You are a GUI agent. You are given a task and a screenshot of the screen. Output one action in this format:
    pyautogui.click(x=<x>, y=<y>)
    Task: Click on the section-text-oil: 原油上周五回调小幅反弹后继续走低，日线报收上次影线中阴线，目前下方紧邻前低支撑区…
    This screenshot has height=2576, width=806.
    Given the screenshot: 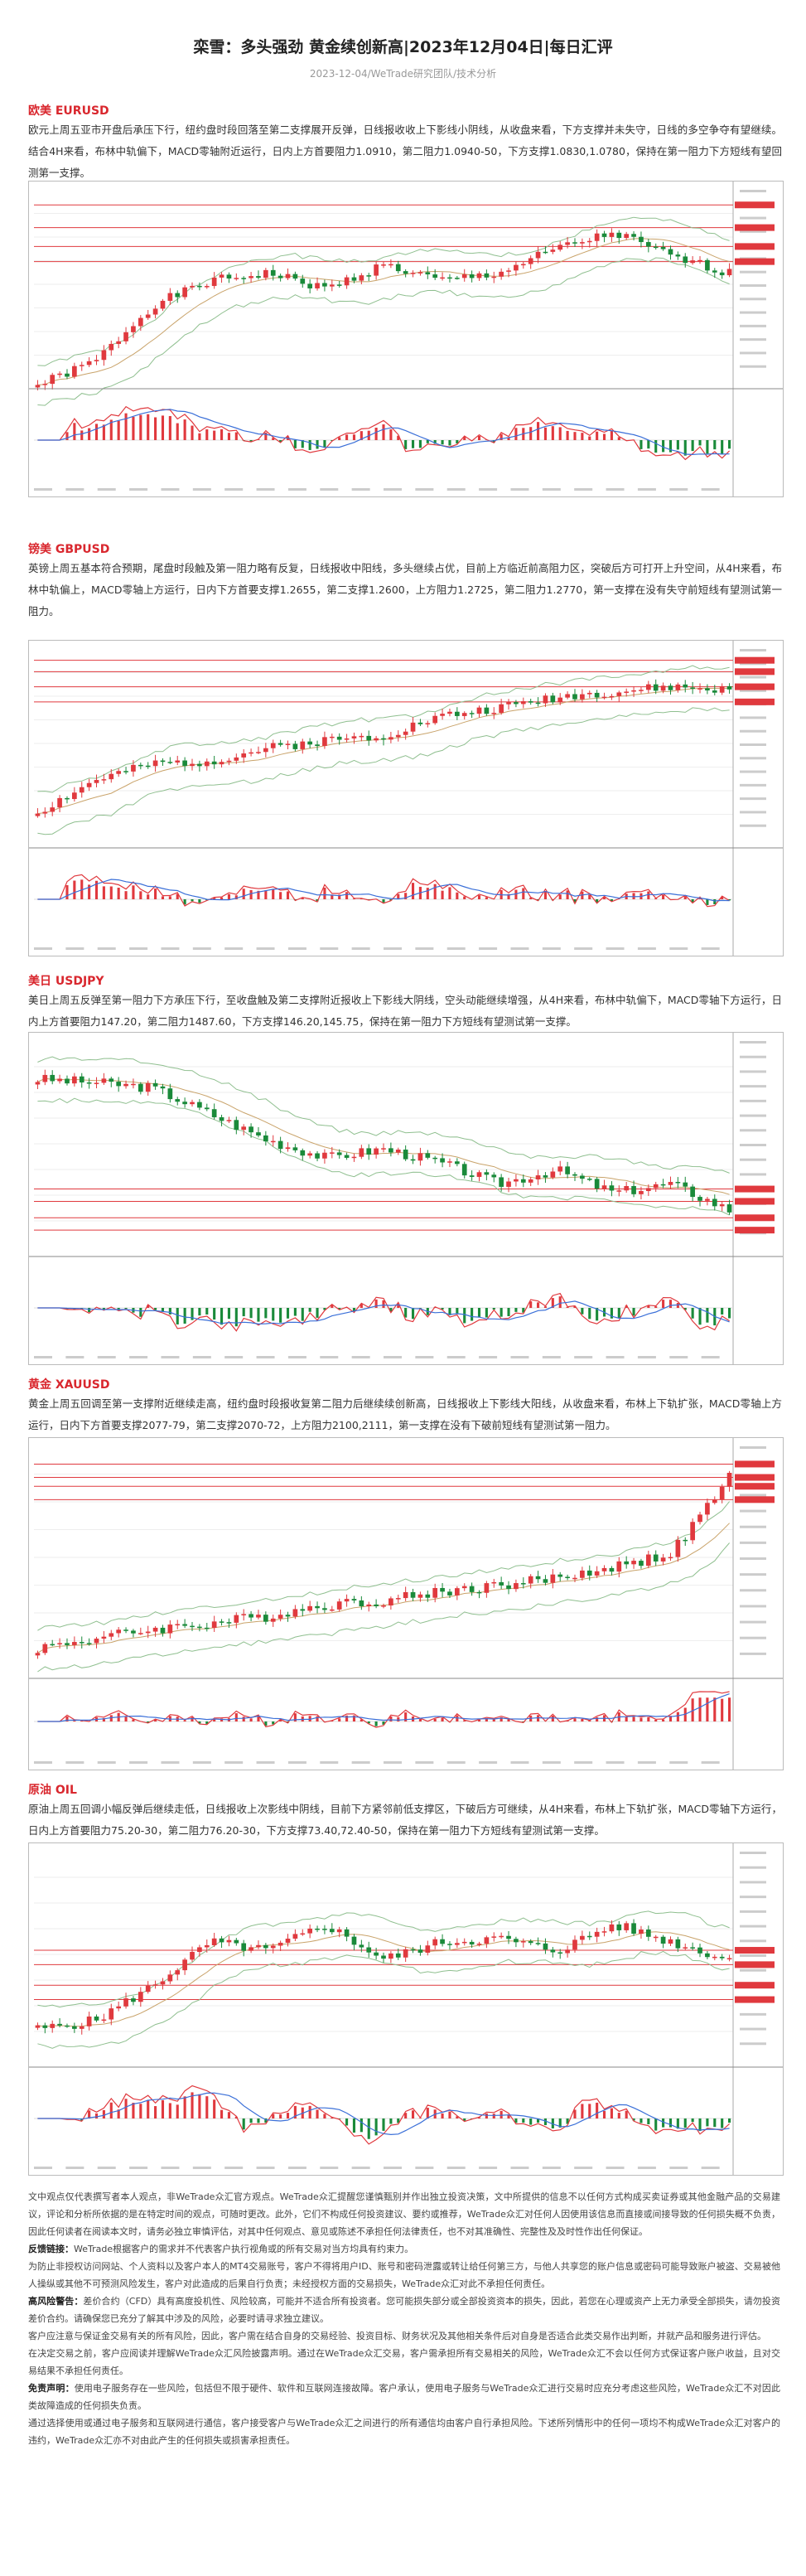 What is the action you would take?
    pyautogui.click(x=405, y=1820)
    